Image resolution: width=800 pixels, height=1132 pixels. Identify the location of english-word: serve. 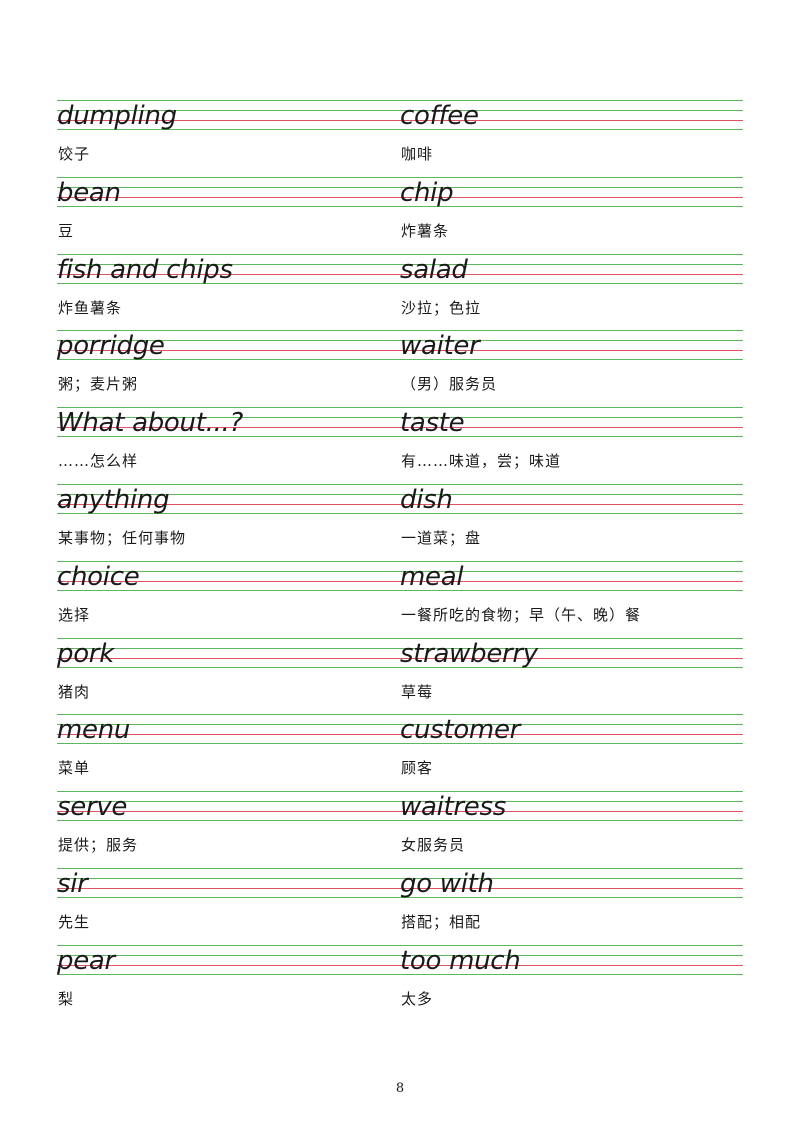
(92, 807).